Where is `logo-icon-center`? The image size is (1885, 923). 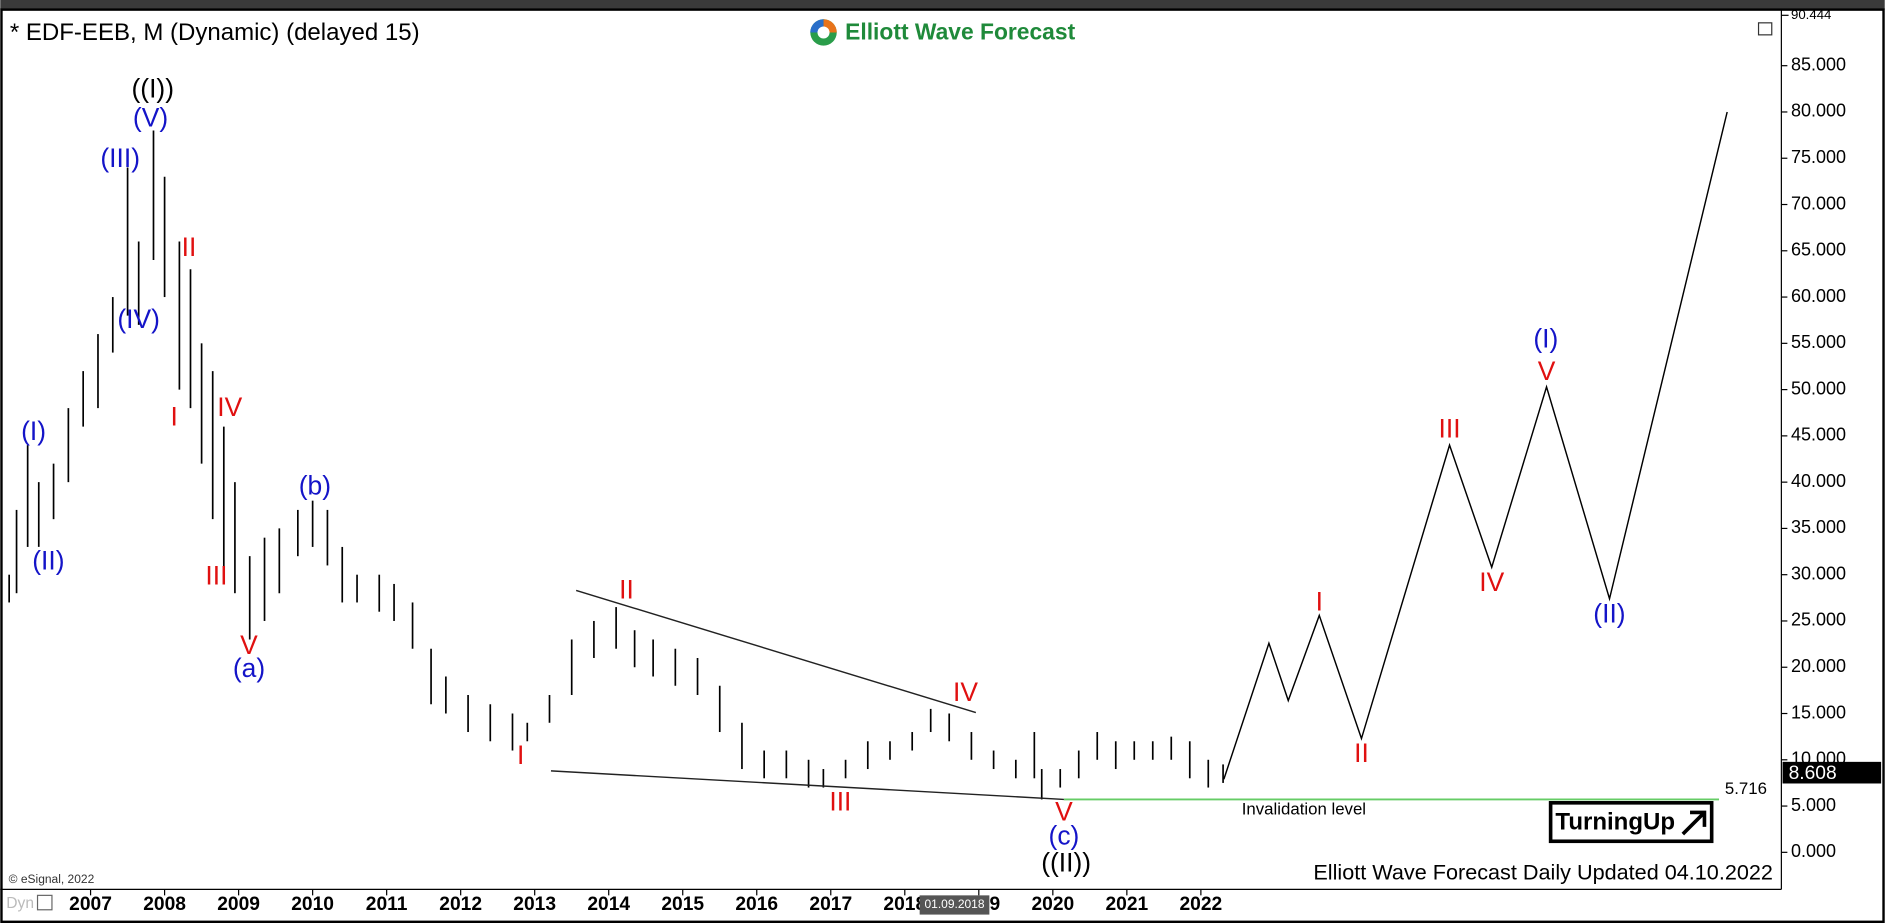 logo-icon-center is located at coordinates (823, 32).